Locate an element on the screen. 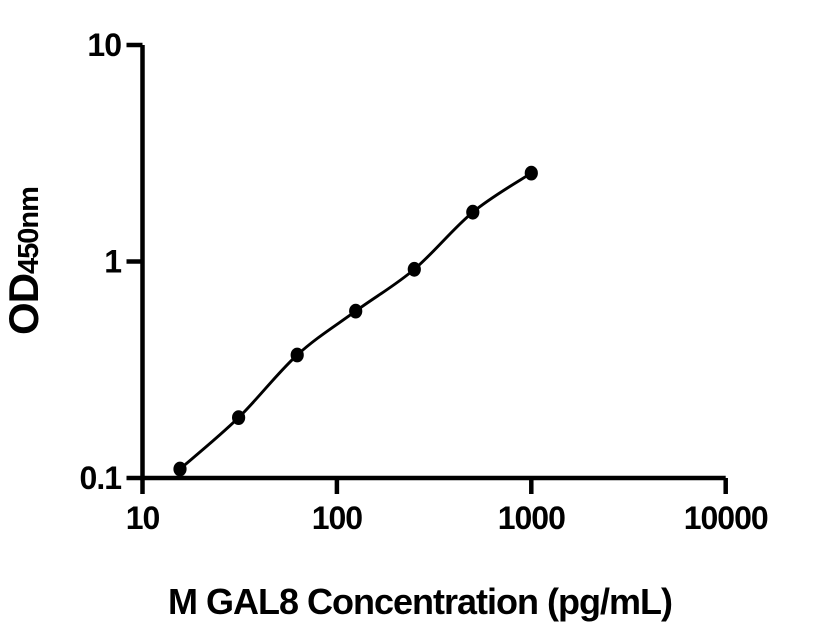 The height and width of the screenshot is (640, 816). y-axis-tick-label: 1 is located at coordinates (112, 262).